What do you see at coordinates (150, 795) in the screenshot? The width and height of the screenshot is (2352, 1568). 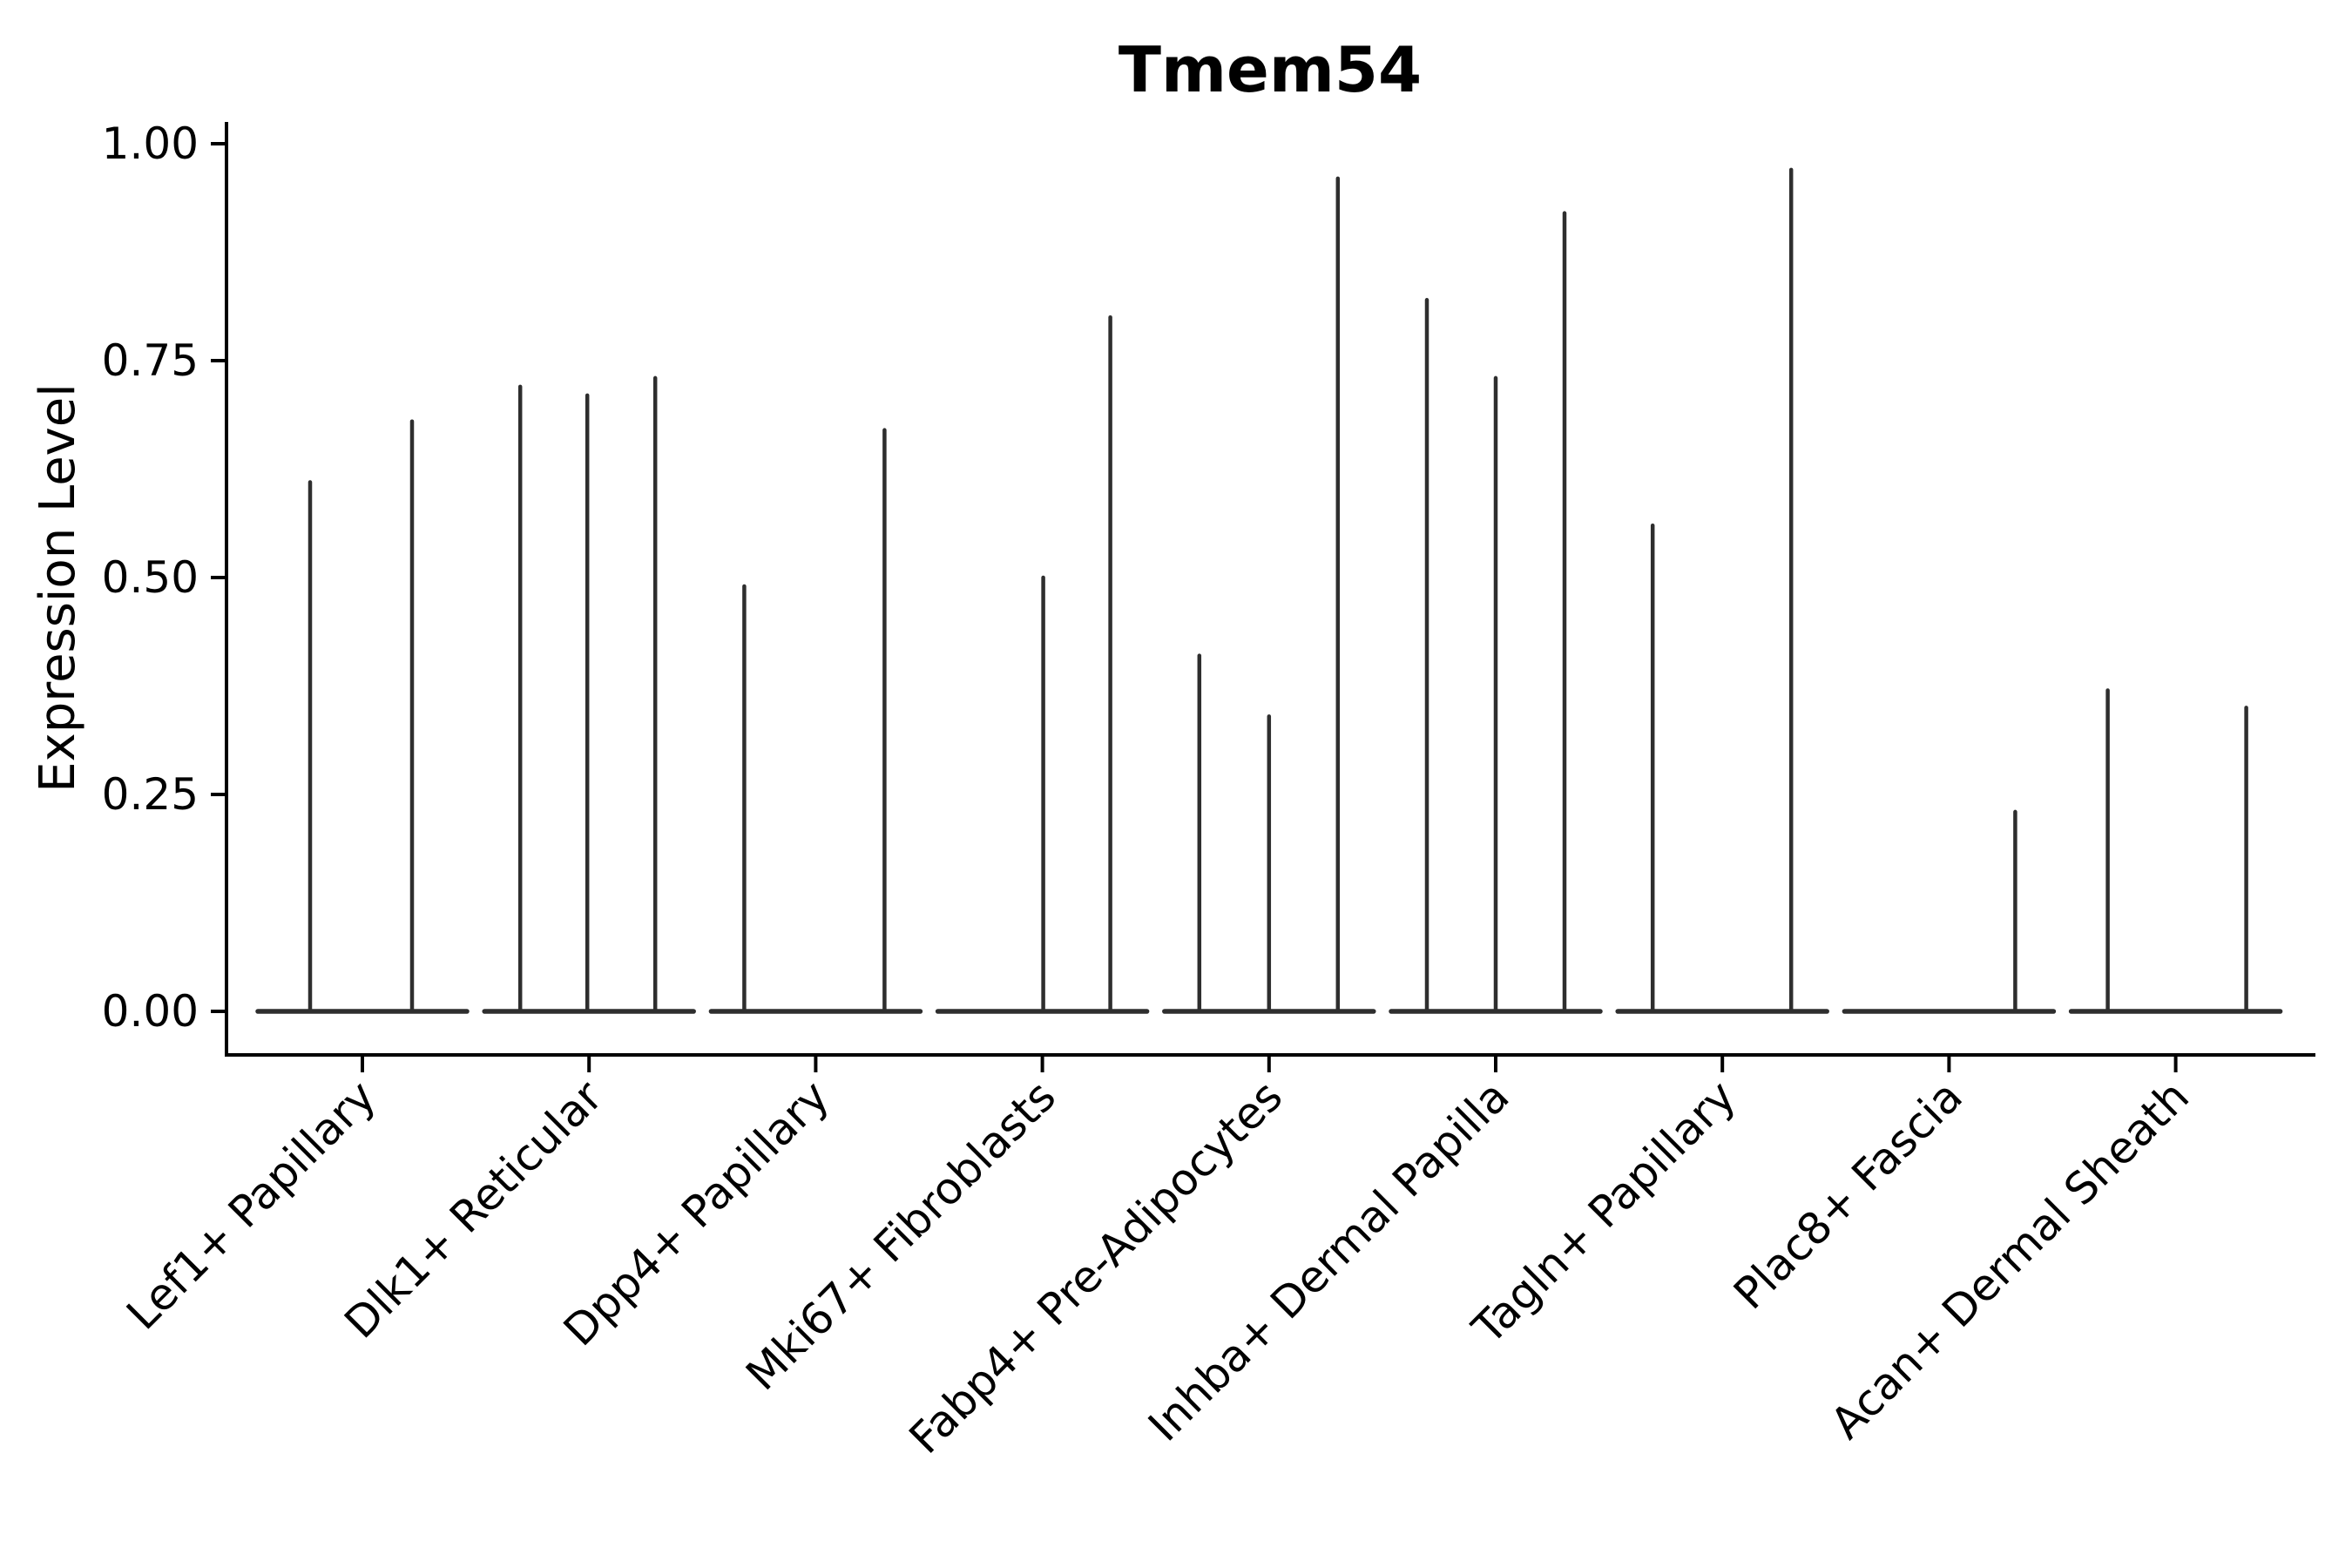 I see `y-tick-label: 0.25` at bounding box center [150, 795].